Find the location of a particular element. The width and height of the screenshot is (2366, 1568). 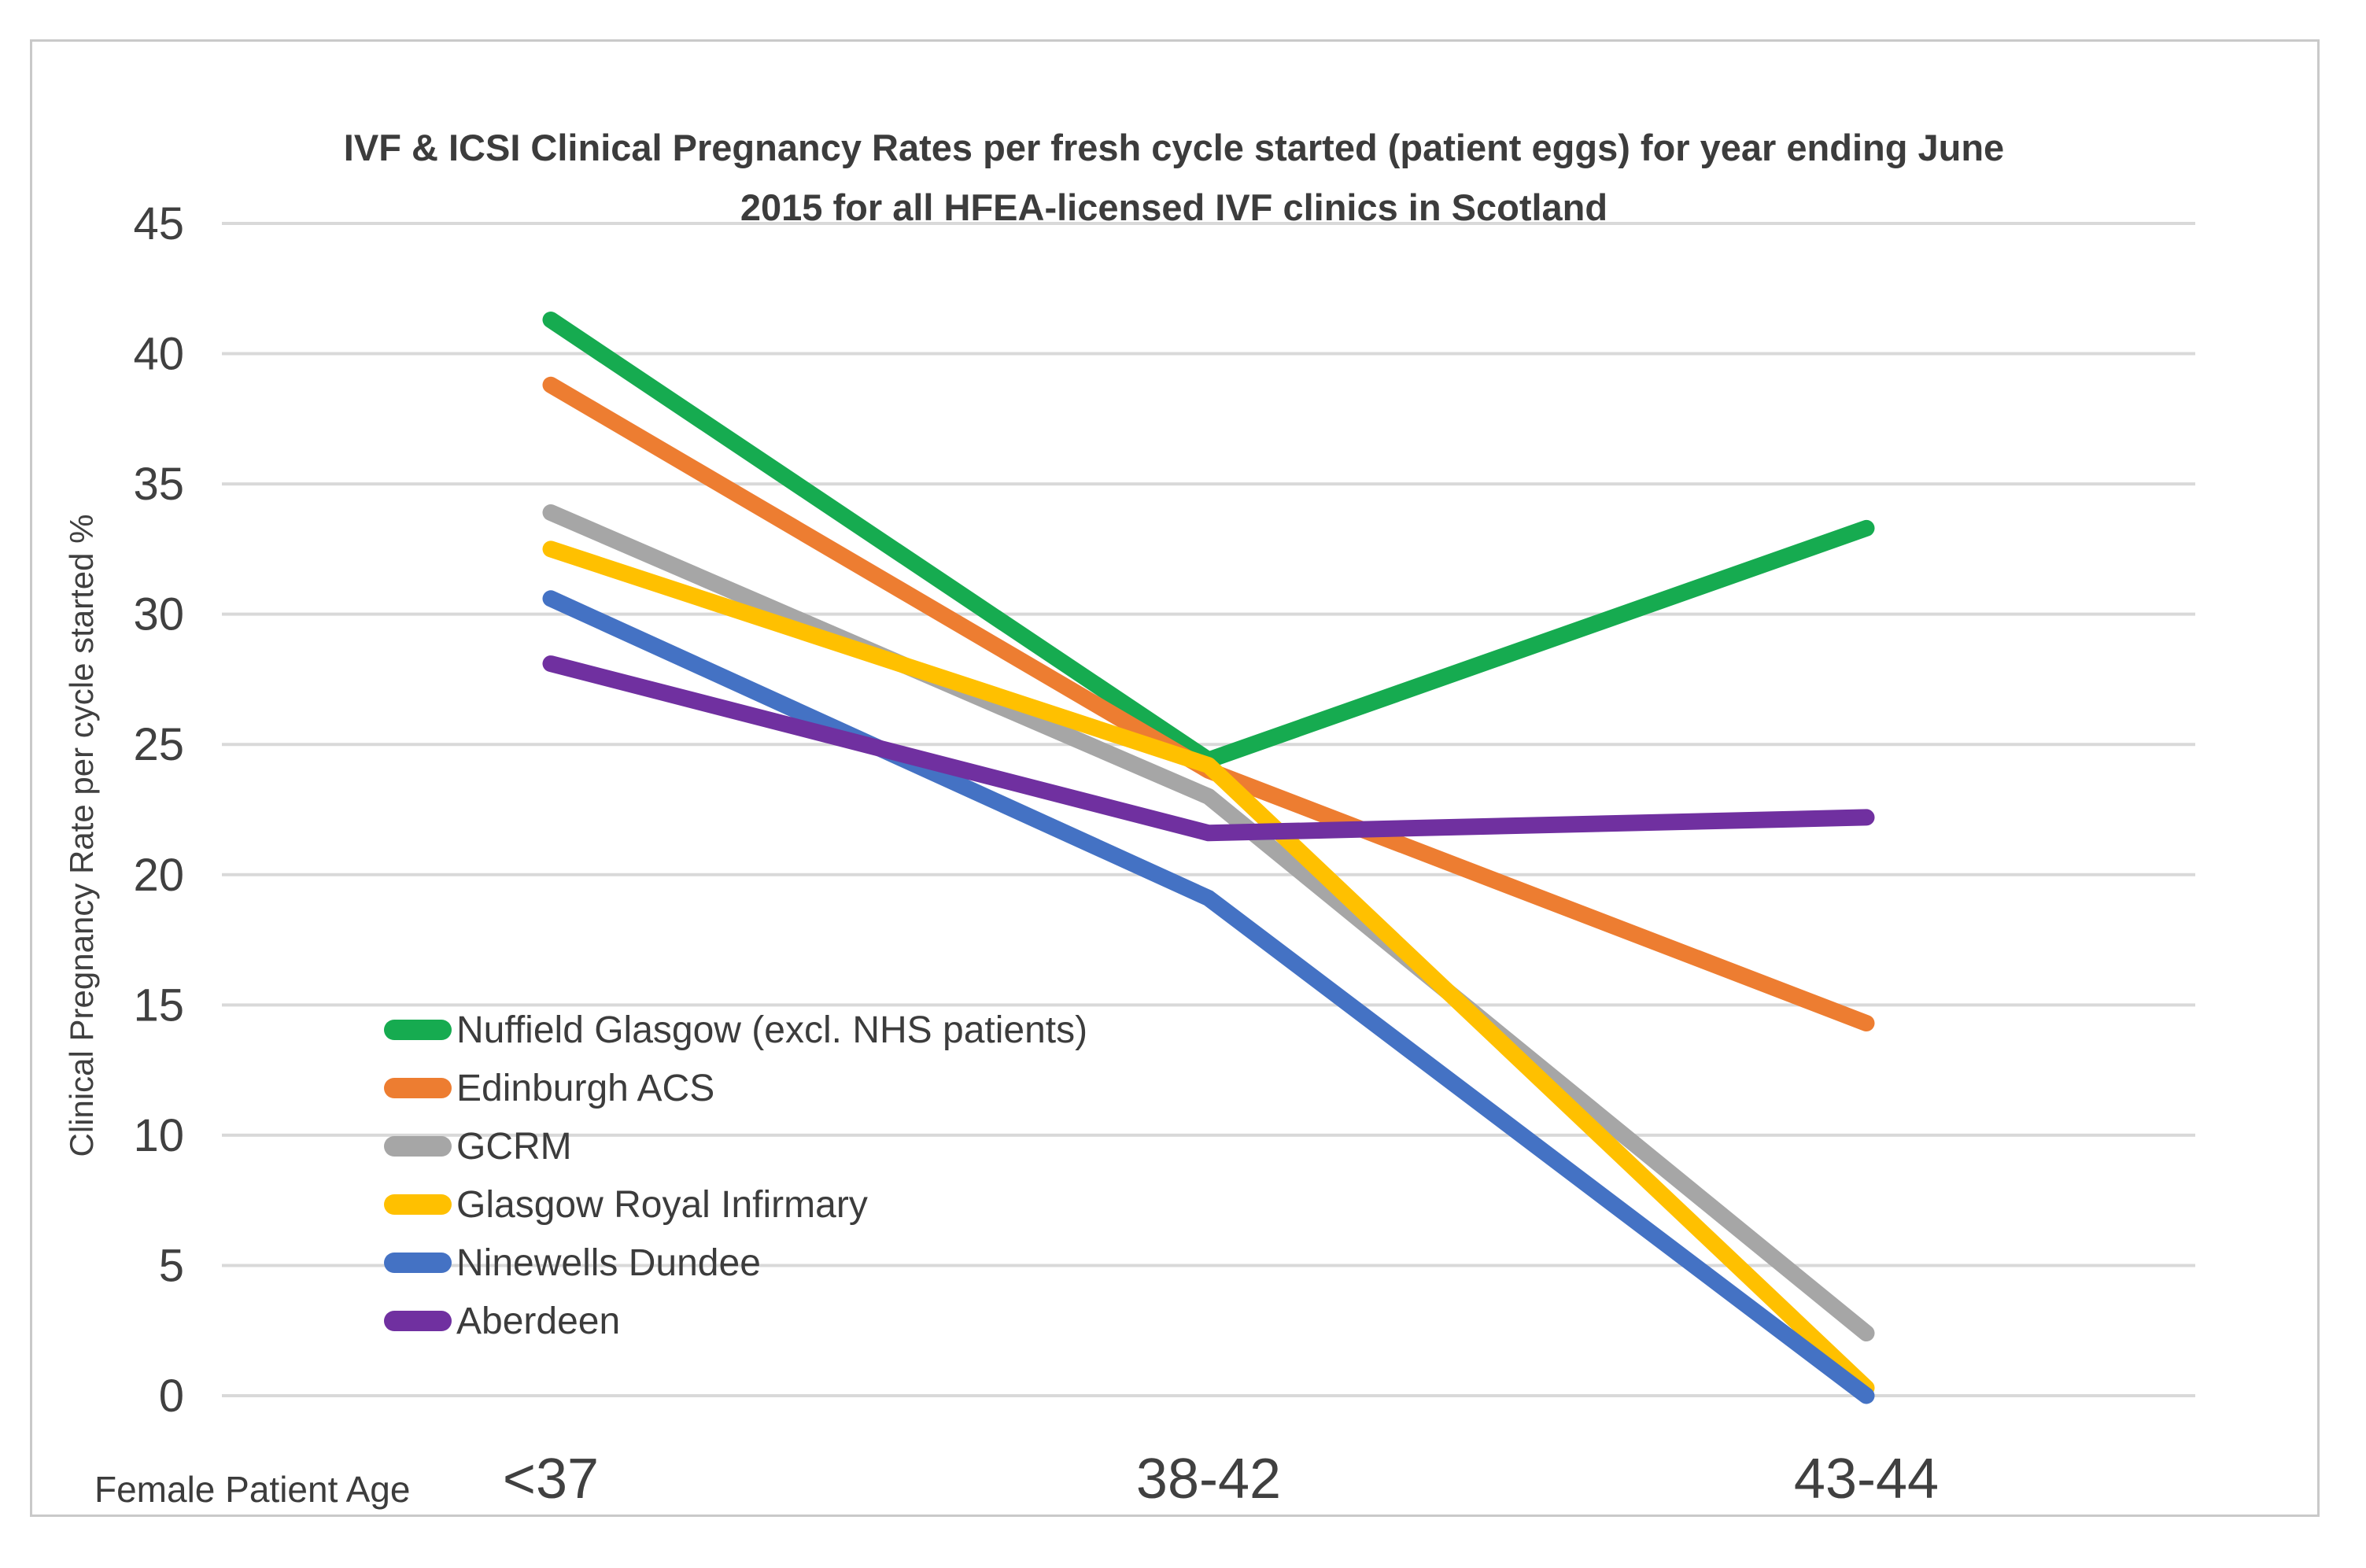

legend-item: Nuffield Glasgow (excl. NHS patients) is located at coordinates (735, 1030).